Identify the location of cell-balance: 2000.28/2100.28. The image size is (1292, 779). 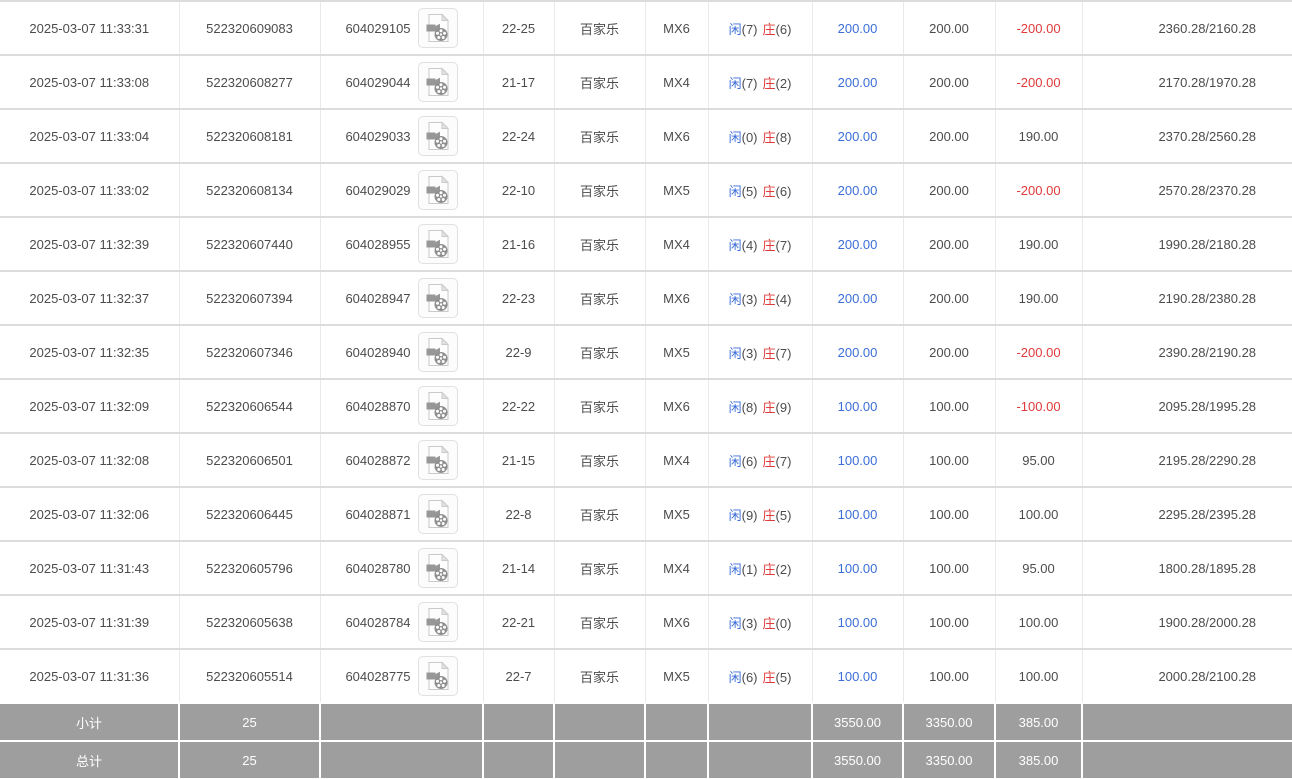
(1186, 675).